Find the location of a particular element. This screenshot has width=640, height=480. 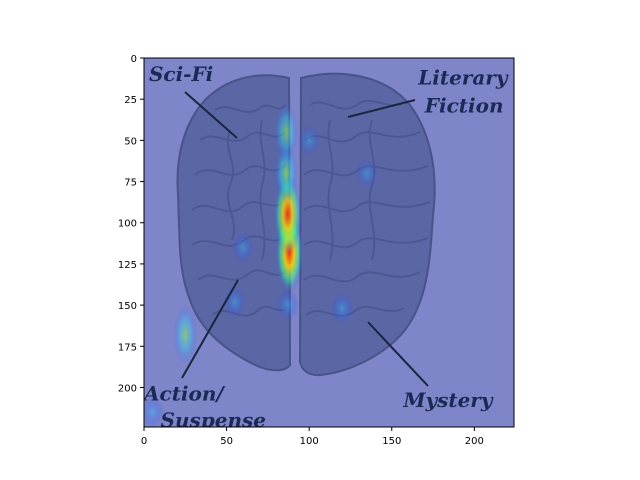

x-tick-label-200: 200 is located at coordinates (474, 441).